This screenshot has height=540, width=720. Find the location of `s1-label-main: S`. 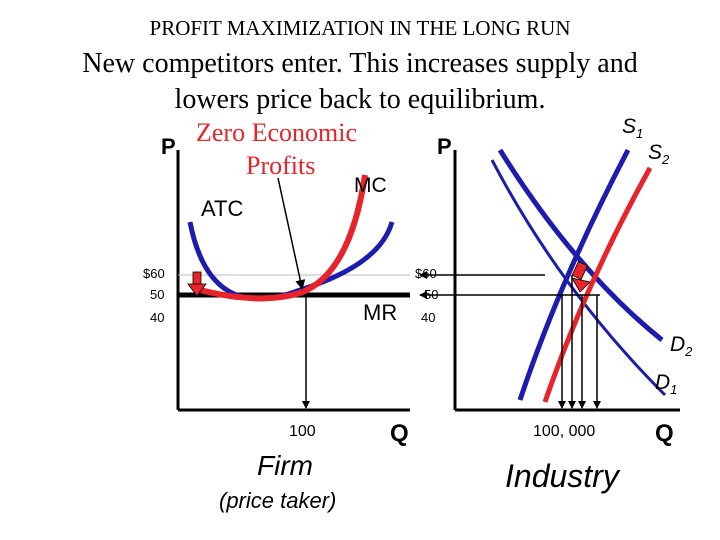

s1-label-main: S is located at coordinates (629, 126).